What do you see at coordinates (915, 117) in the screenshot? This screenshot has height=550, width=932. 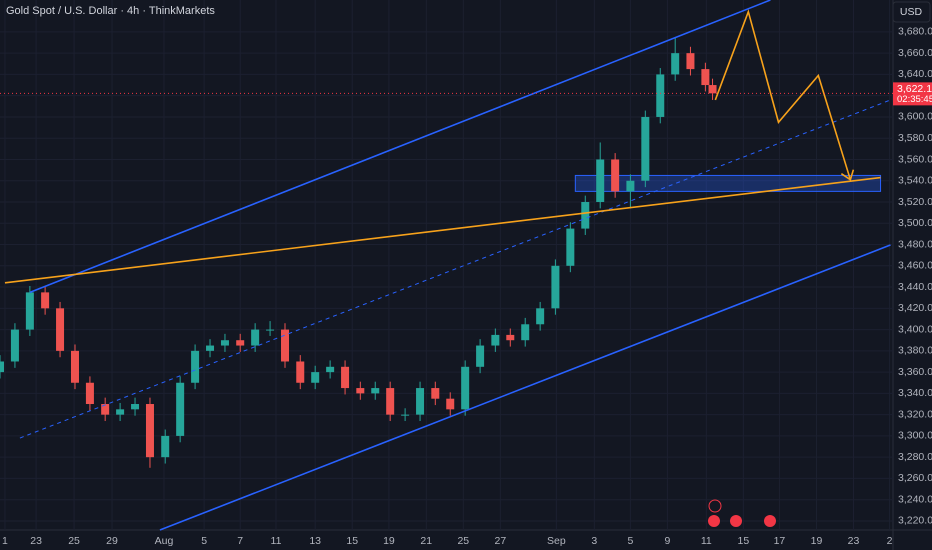 I see `y-tick-label: 3,600.00` at bounding box center [915, 117].